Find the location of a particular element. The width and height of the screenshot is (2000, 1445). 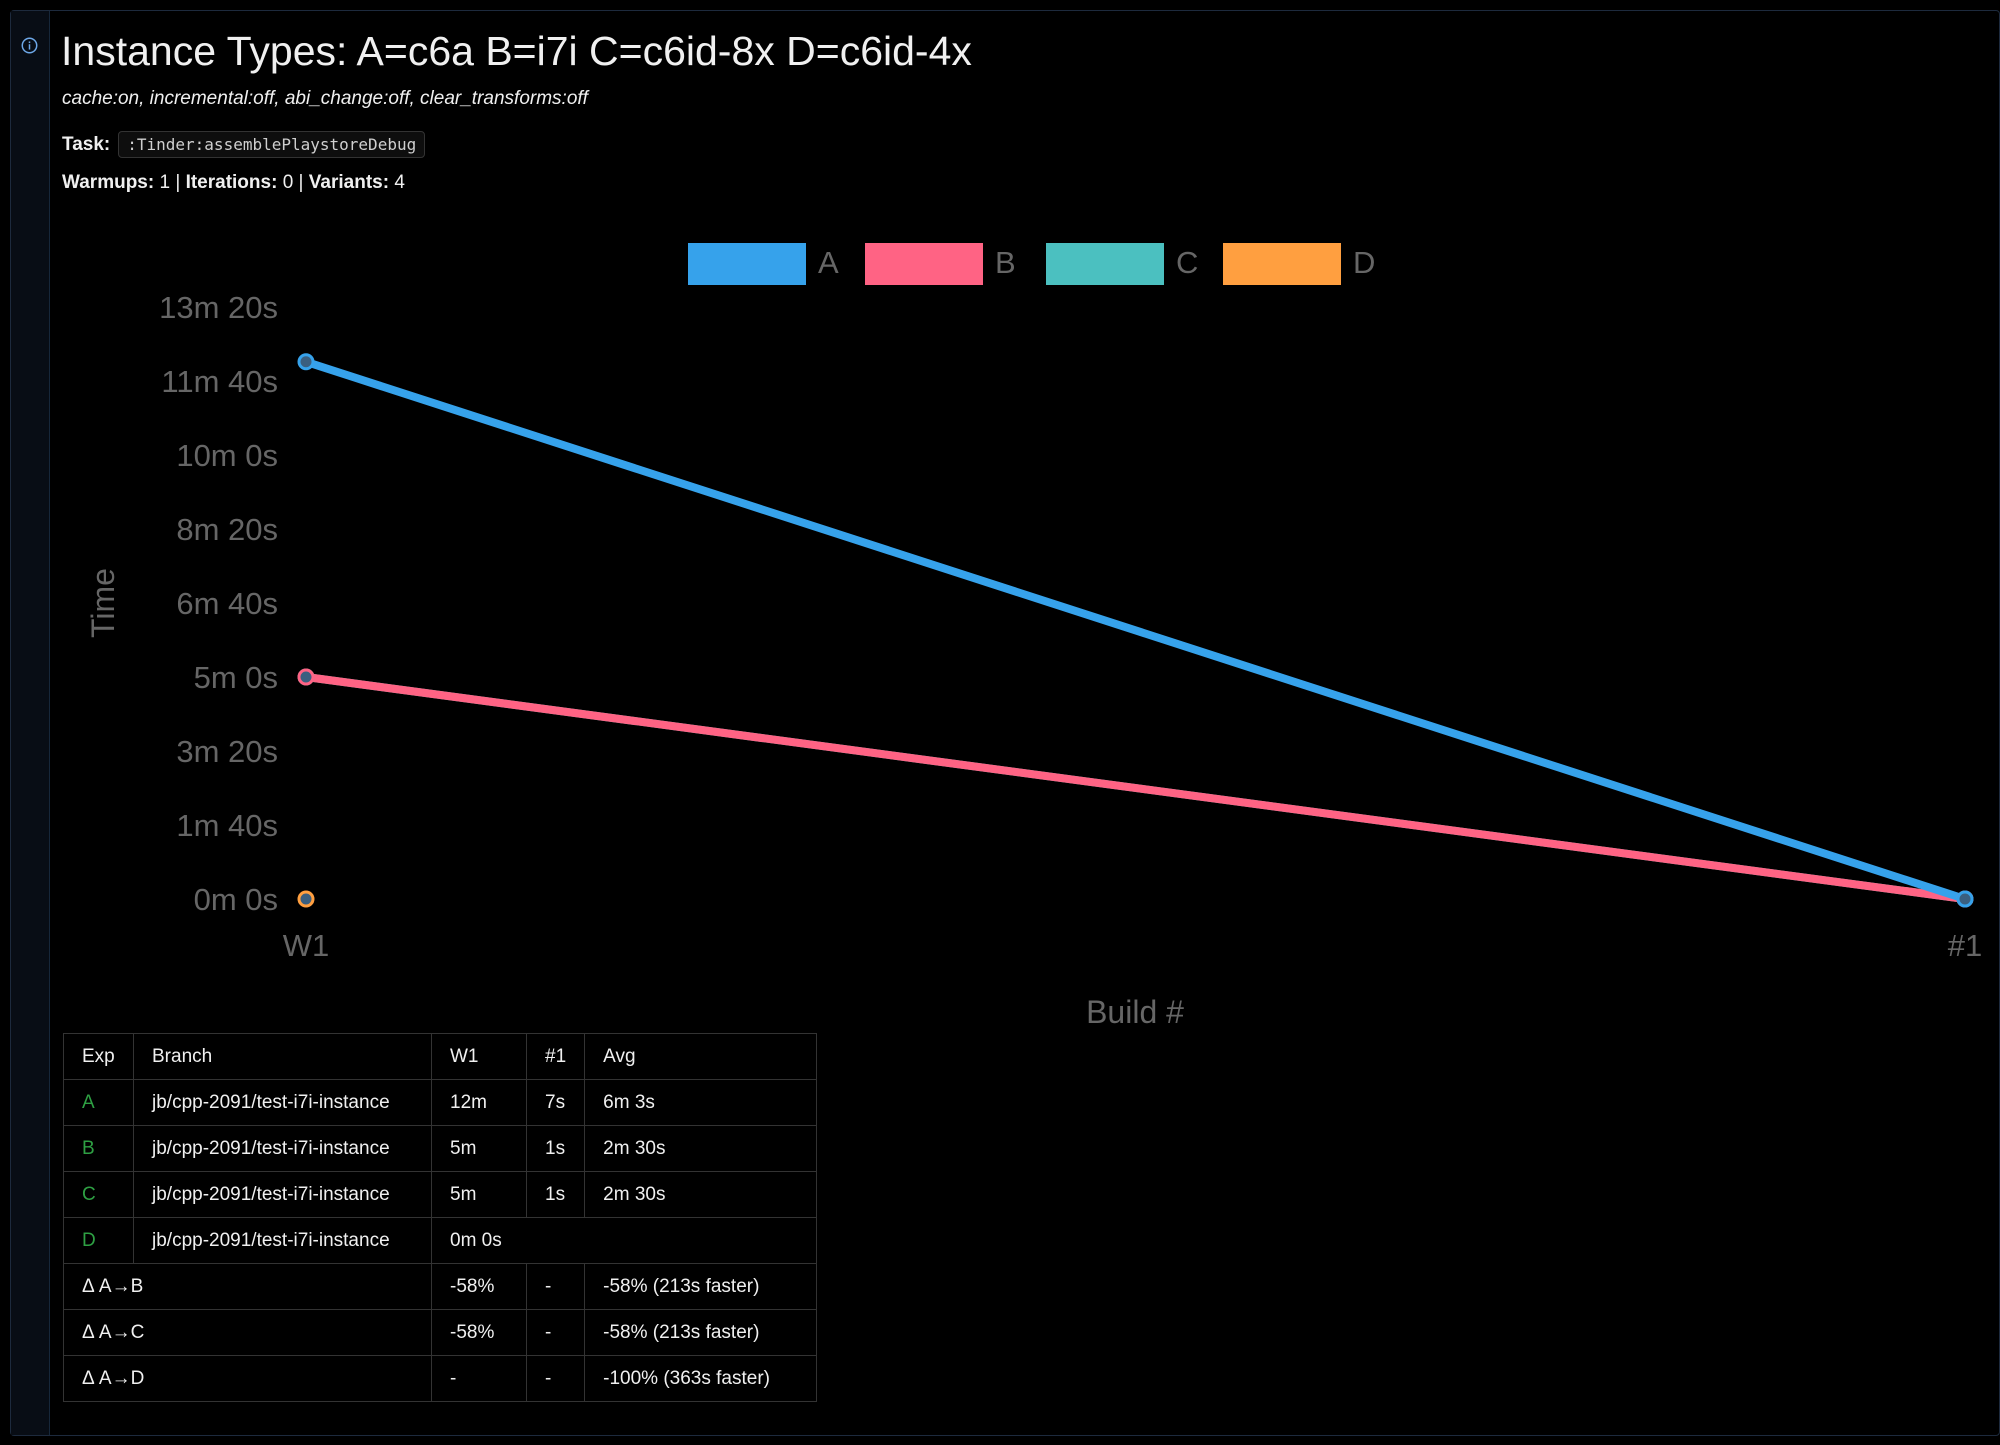

task-label: Task: is located at coordinates (86, 144).